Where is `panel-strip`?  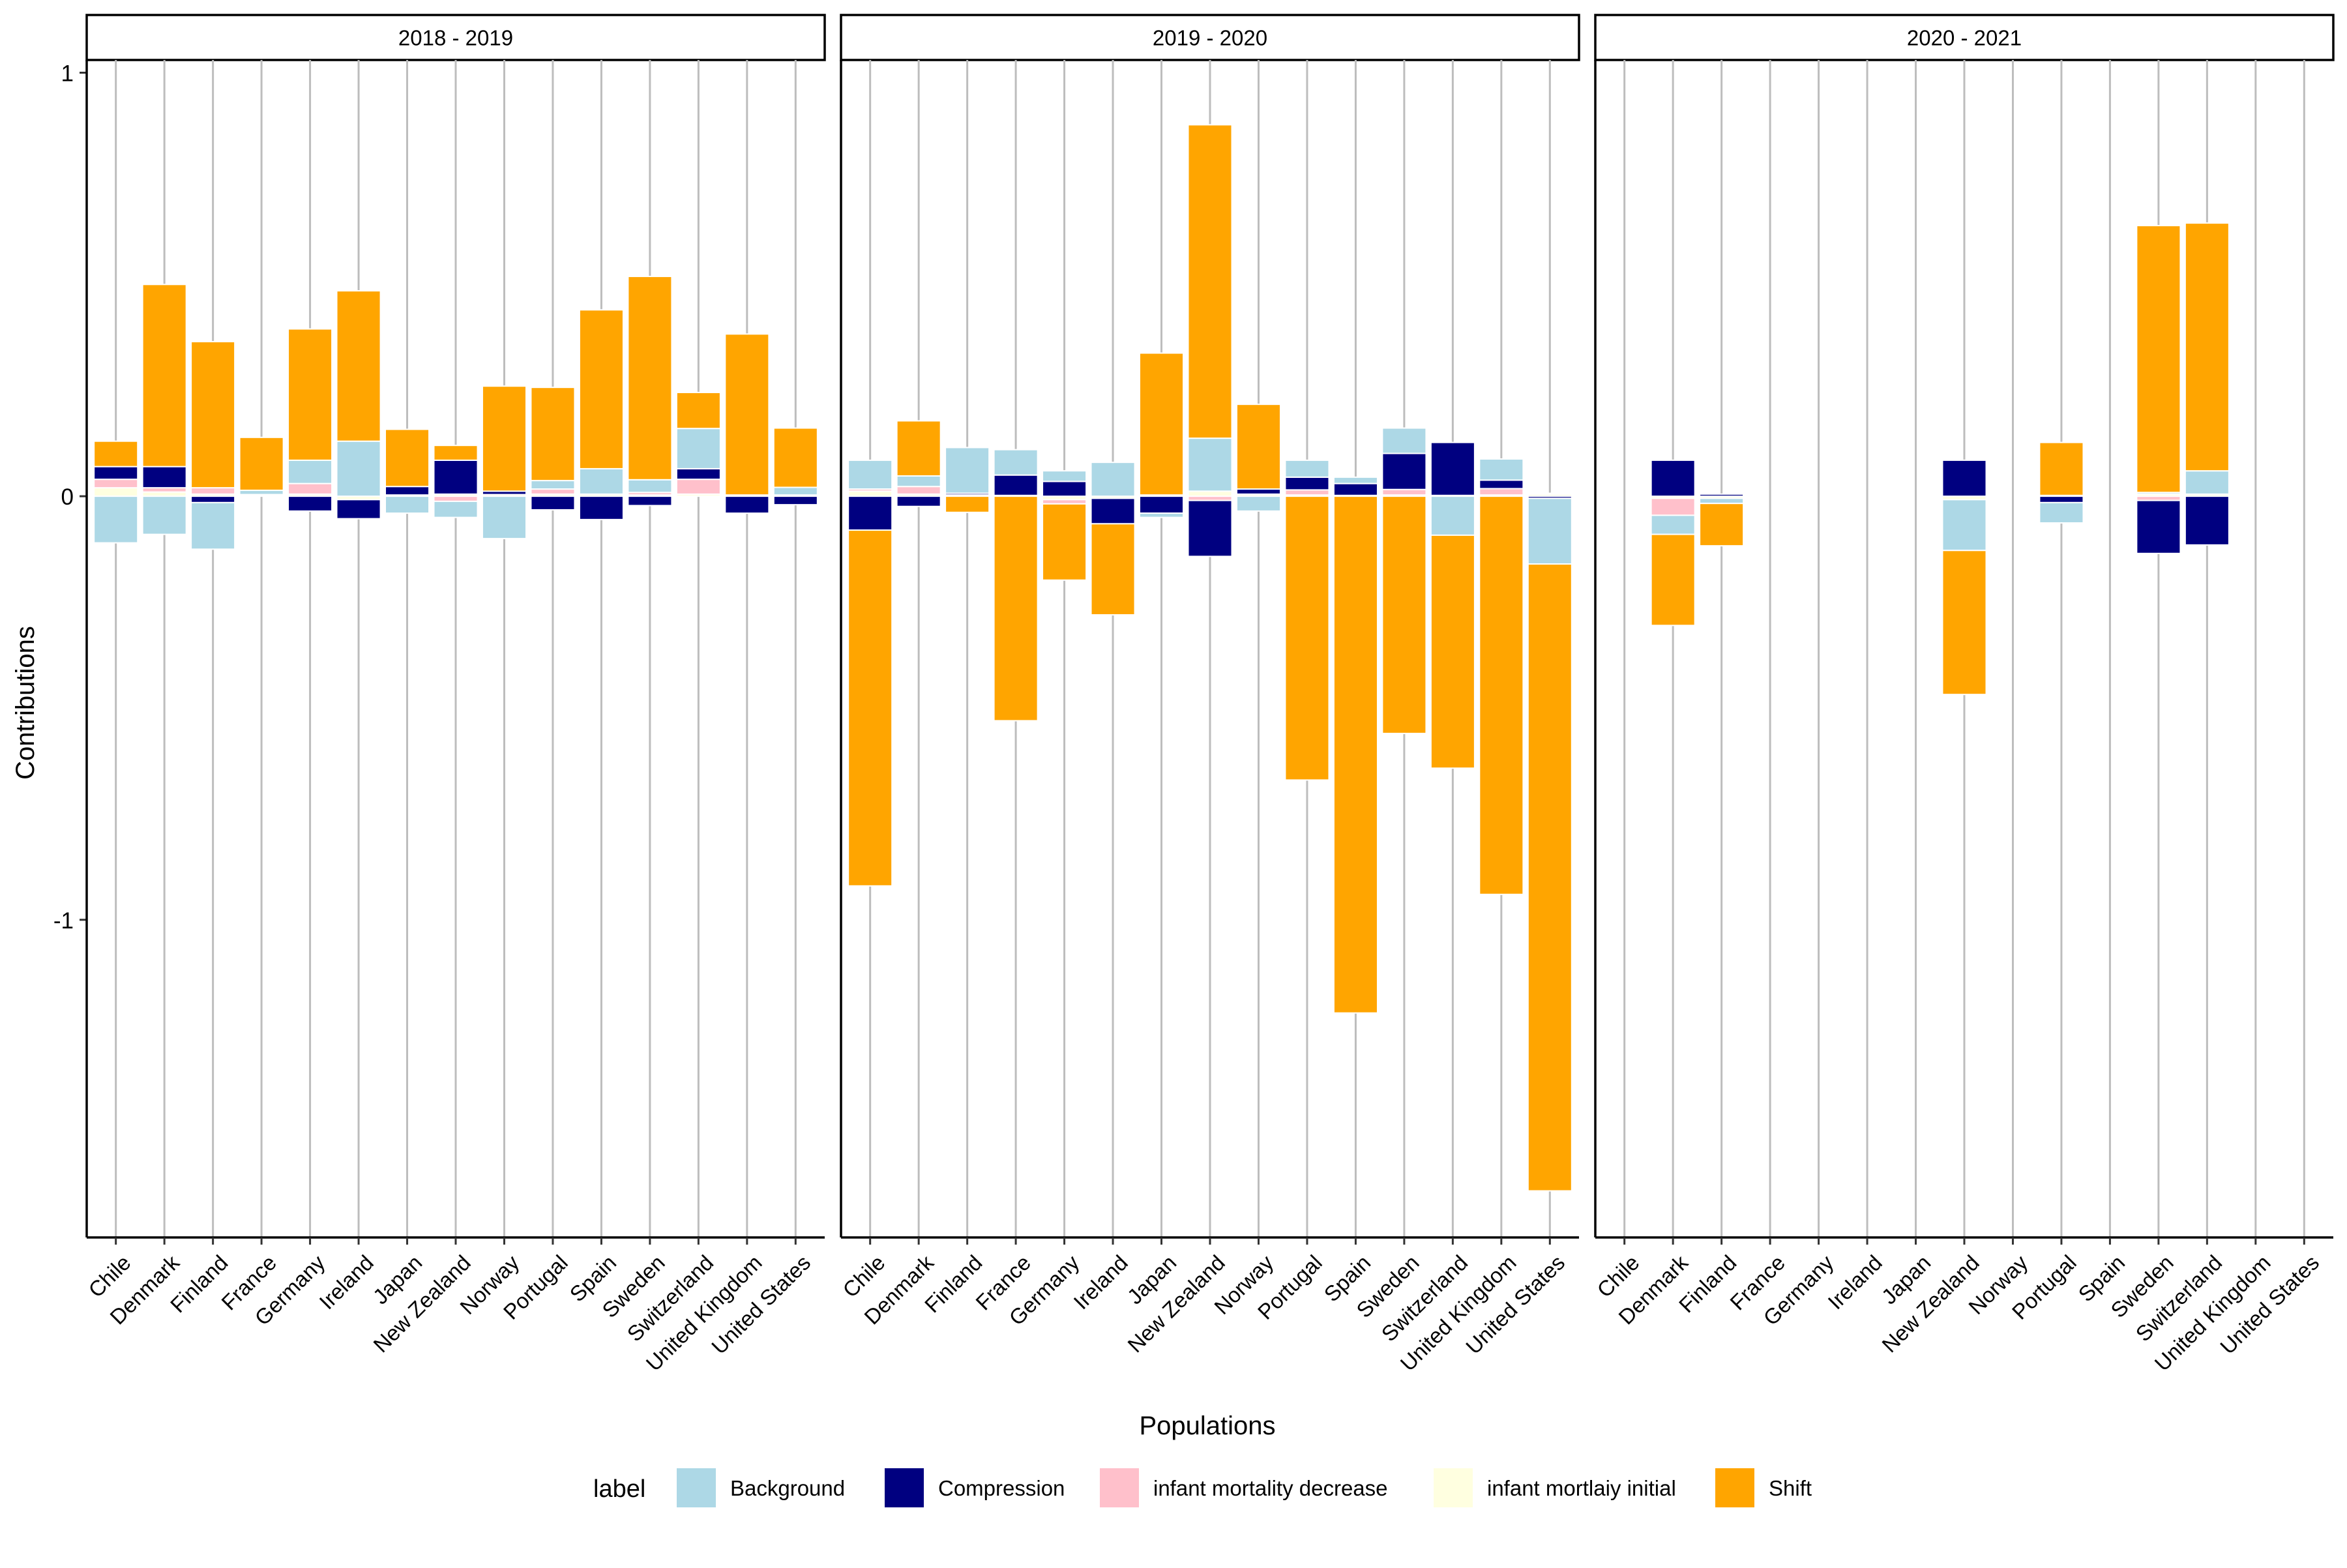
panel-strip is located at coordinates (1210, 38).